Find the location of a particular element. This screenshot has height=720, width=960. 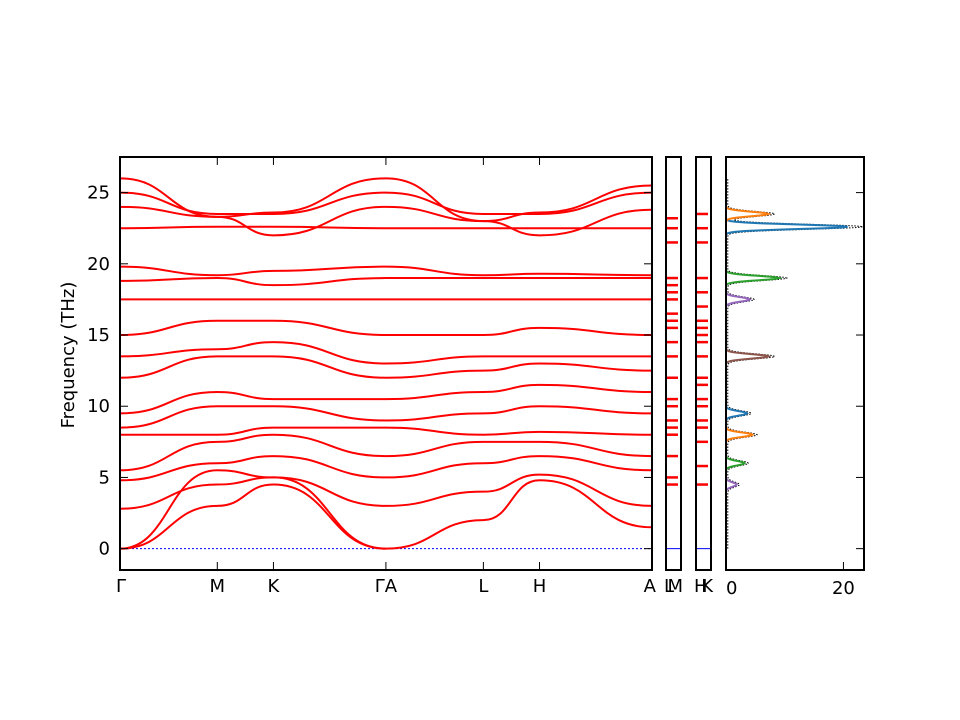

lm-panel: LM is located at coordinates (673, 376).